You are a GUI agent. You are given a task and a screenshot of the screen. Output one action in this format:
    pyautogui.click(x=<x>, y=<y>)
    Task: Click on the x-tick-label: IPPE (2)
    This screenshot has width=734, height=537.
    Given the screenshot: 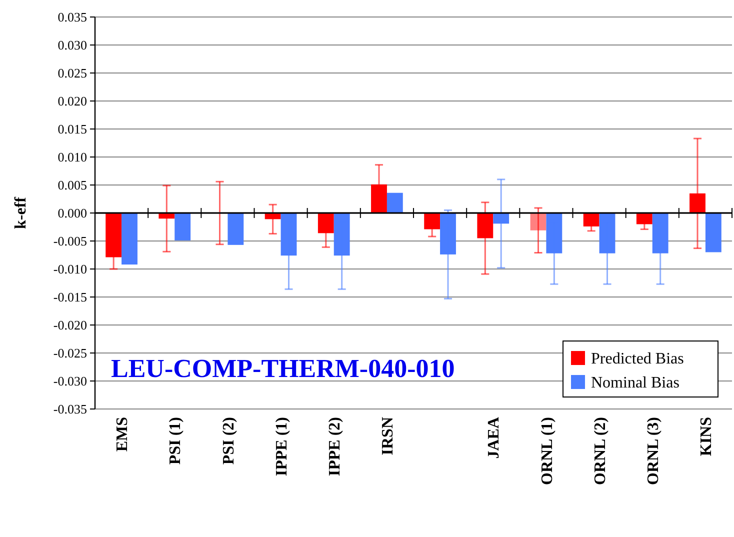 What is the action you would take?
    pyautogui.click(x=335, y=446)
    